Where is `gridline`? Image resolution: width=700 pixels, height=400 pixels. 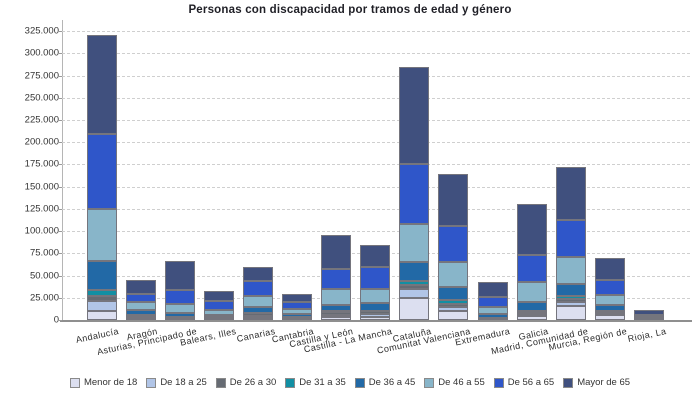
gridline is located at coordinates (376, 209).